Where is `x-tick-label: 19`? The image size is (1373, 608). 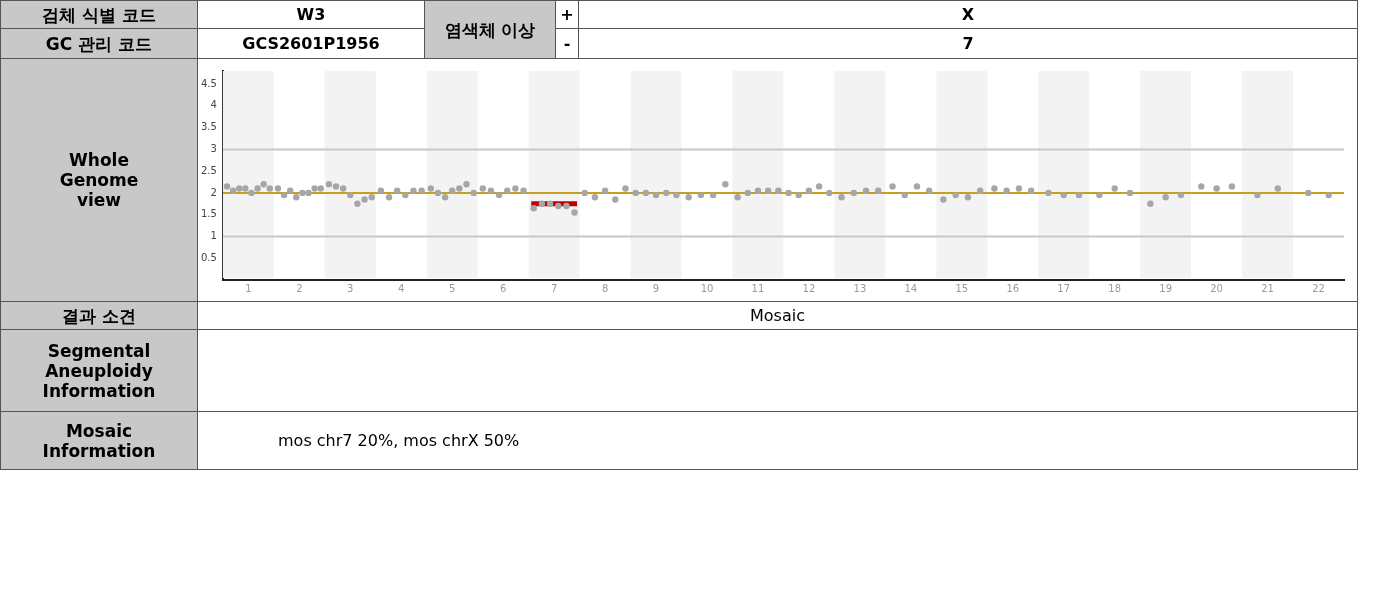 x-tick-label: 19 is located at coordinates (1166, 288).